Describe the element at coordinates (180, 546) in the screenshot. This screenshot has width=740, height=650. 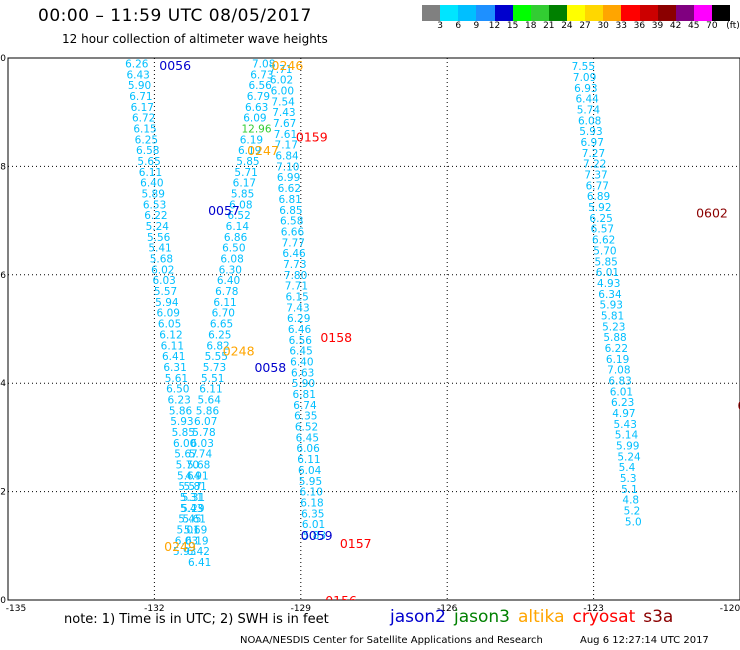
I see `pass-time-label: 0249` at that location.